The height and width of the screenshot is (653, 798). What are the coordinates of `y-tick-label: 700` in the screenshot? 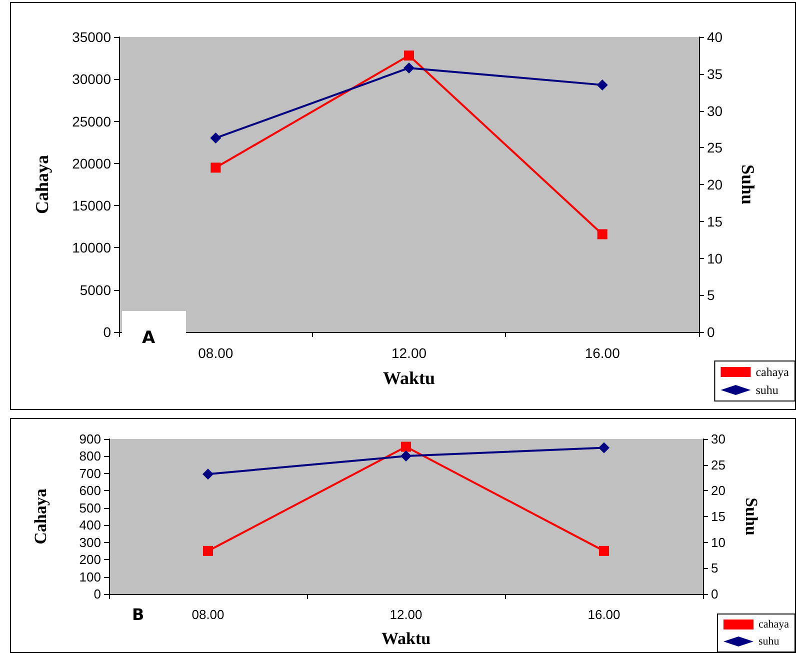 It's located at (90, 473).